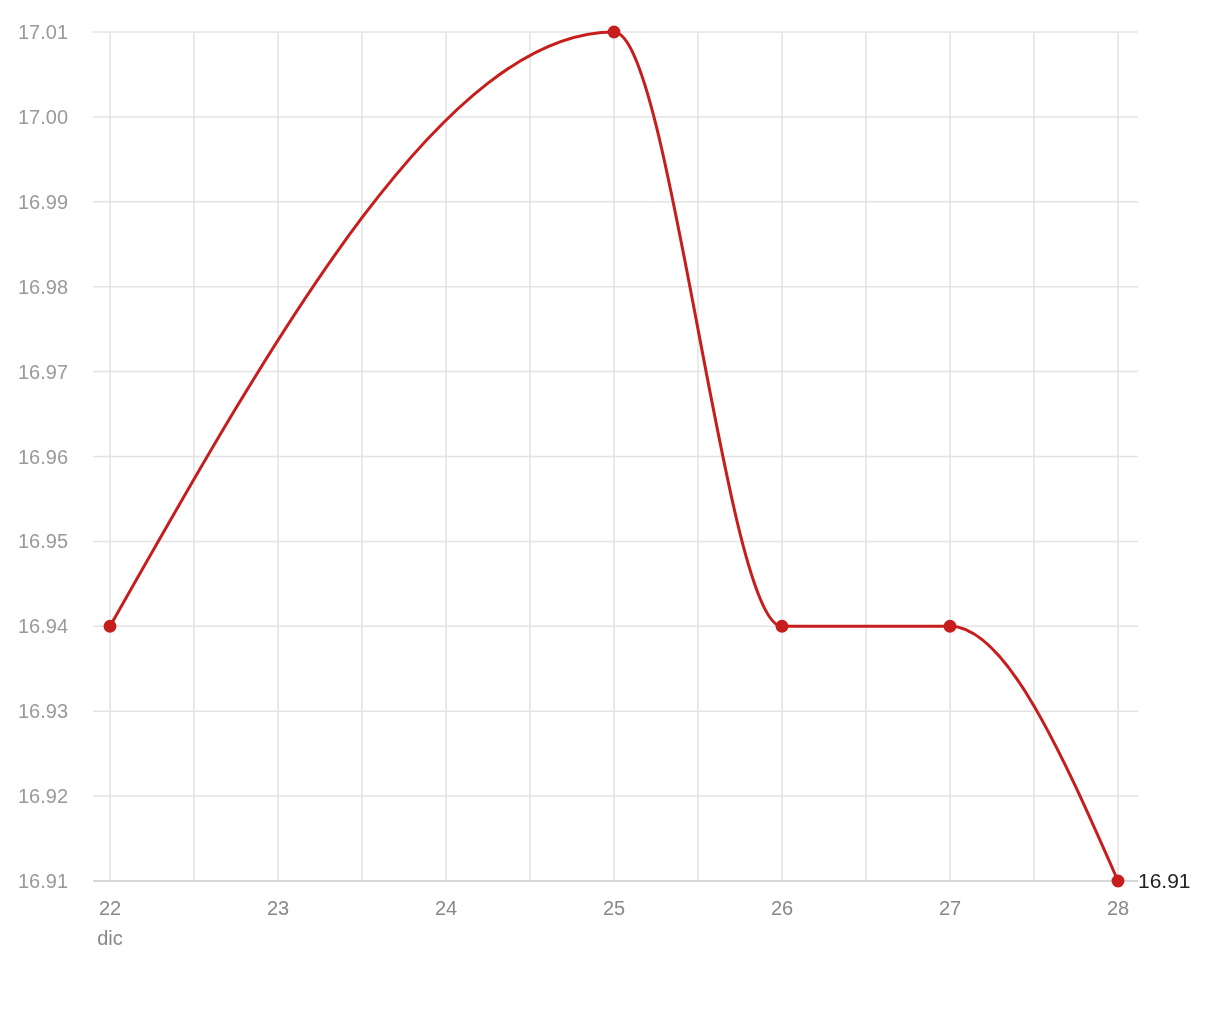  What do you see at coordinates (1118, 908) in the screenshot?
I see `x-tick-label: 28` at bounding box center [1118, 908].